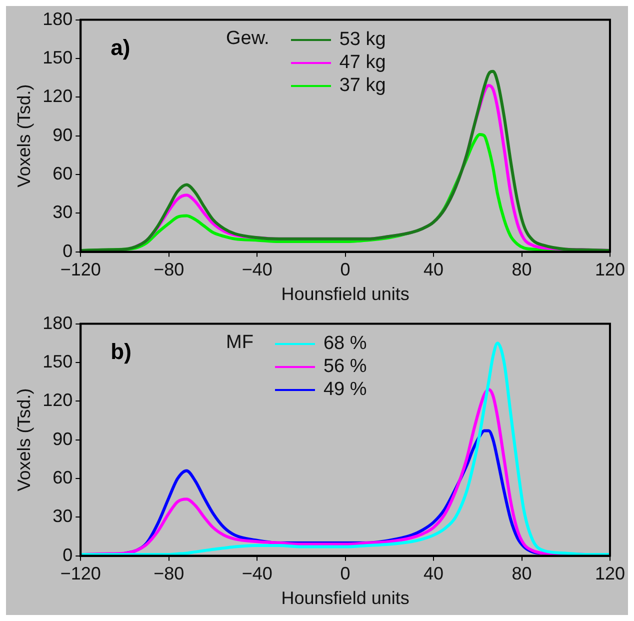 This screenshot has width=634, height=621. What do you see at coordinates (120, 47) in the screenshot?
I see `annotation: a)` at bounding box center [120, 47].